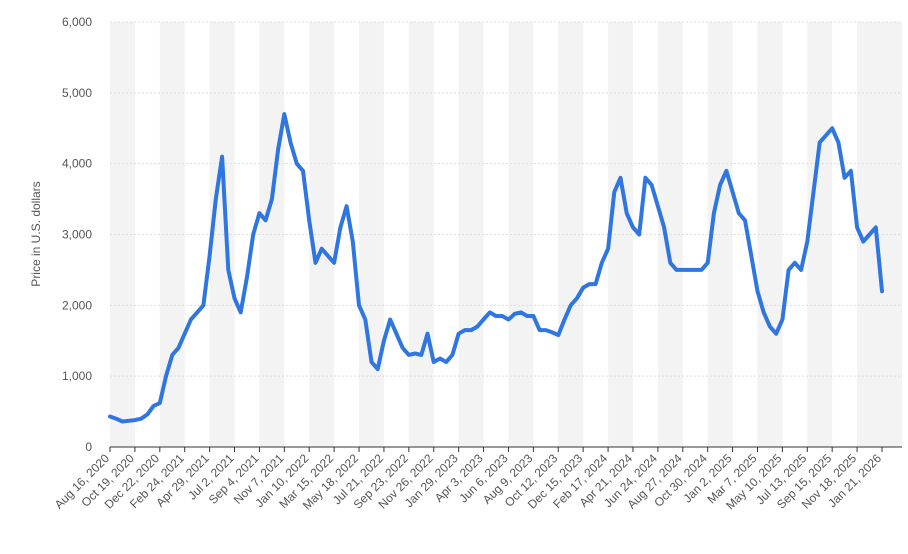 This screenshot has height=554, width=908. What do you see at coordinates (88, 447) in the screenshot?
I see `y-tick-label: 0` at bounding box center [88, 447].